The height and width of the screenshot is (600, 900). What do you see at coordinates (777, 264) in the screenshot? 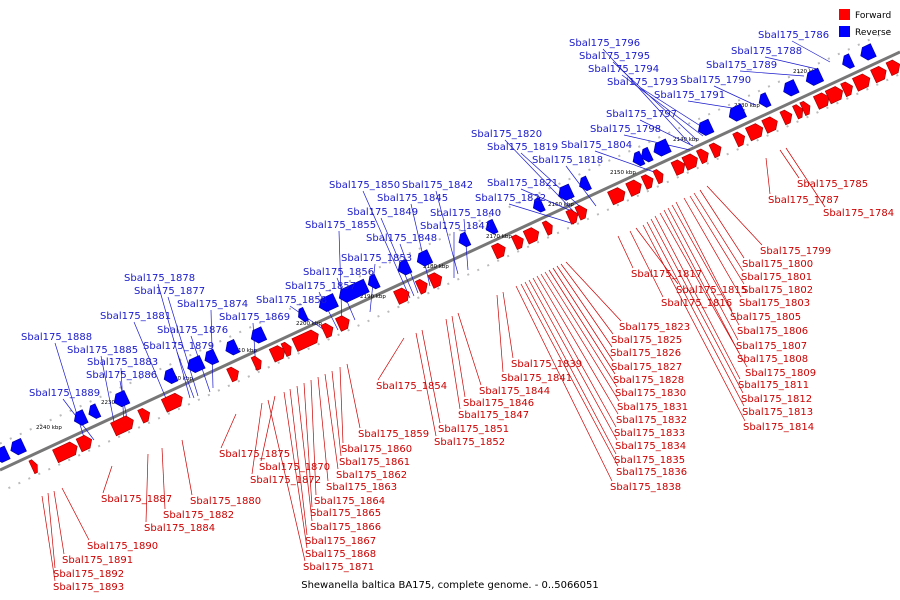
I see `gene-label-sbal175-1800: Sbal175_1800` at bounding box center [777, 264].